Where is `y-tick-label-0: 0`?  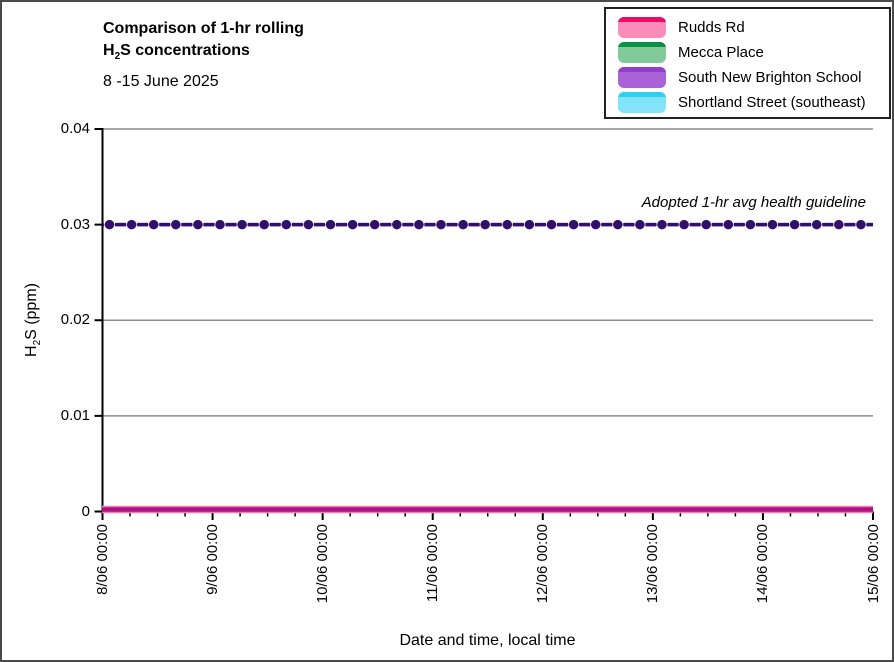 y-tick-label-0: 0 is located at coordinates (85, 511).